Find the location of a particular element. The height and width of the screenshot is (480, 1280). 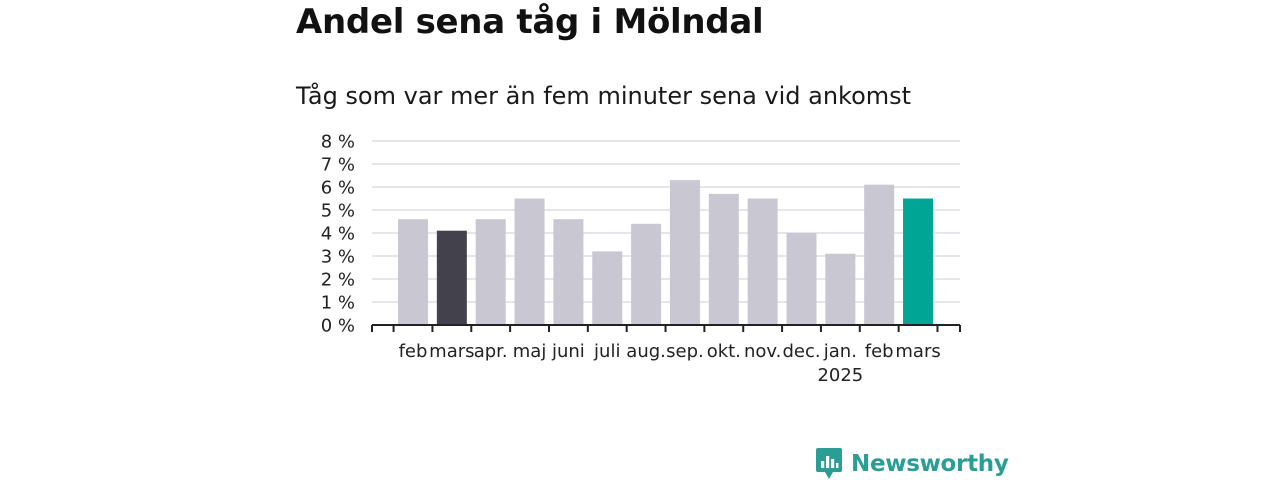

y-tick-label: 5 % is located at coordinates (338, 211).